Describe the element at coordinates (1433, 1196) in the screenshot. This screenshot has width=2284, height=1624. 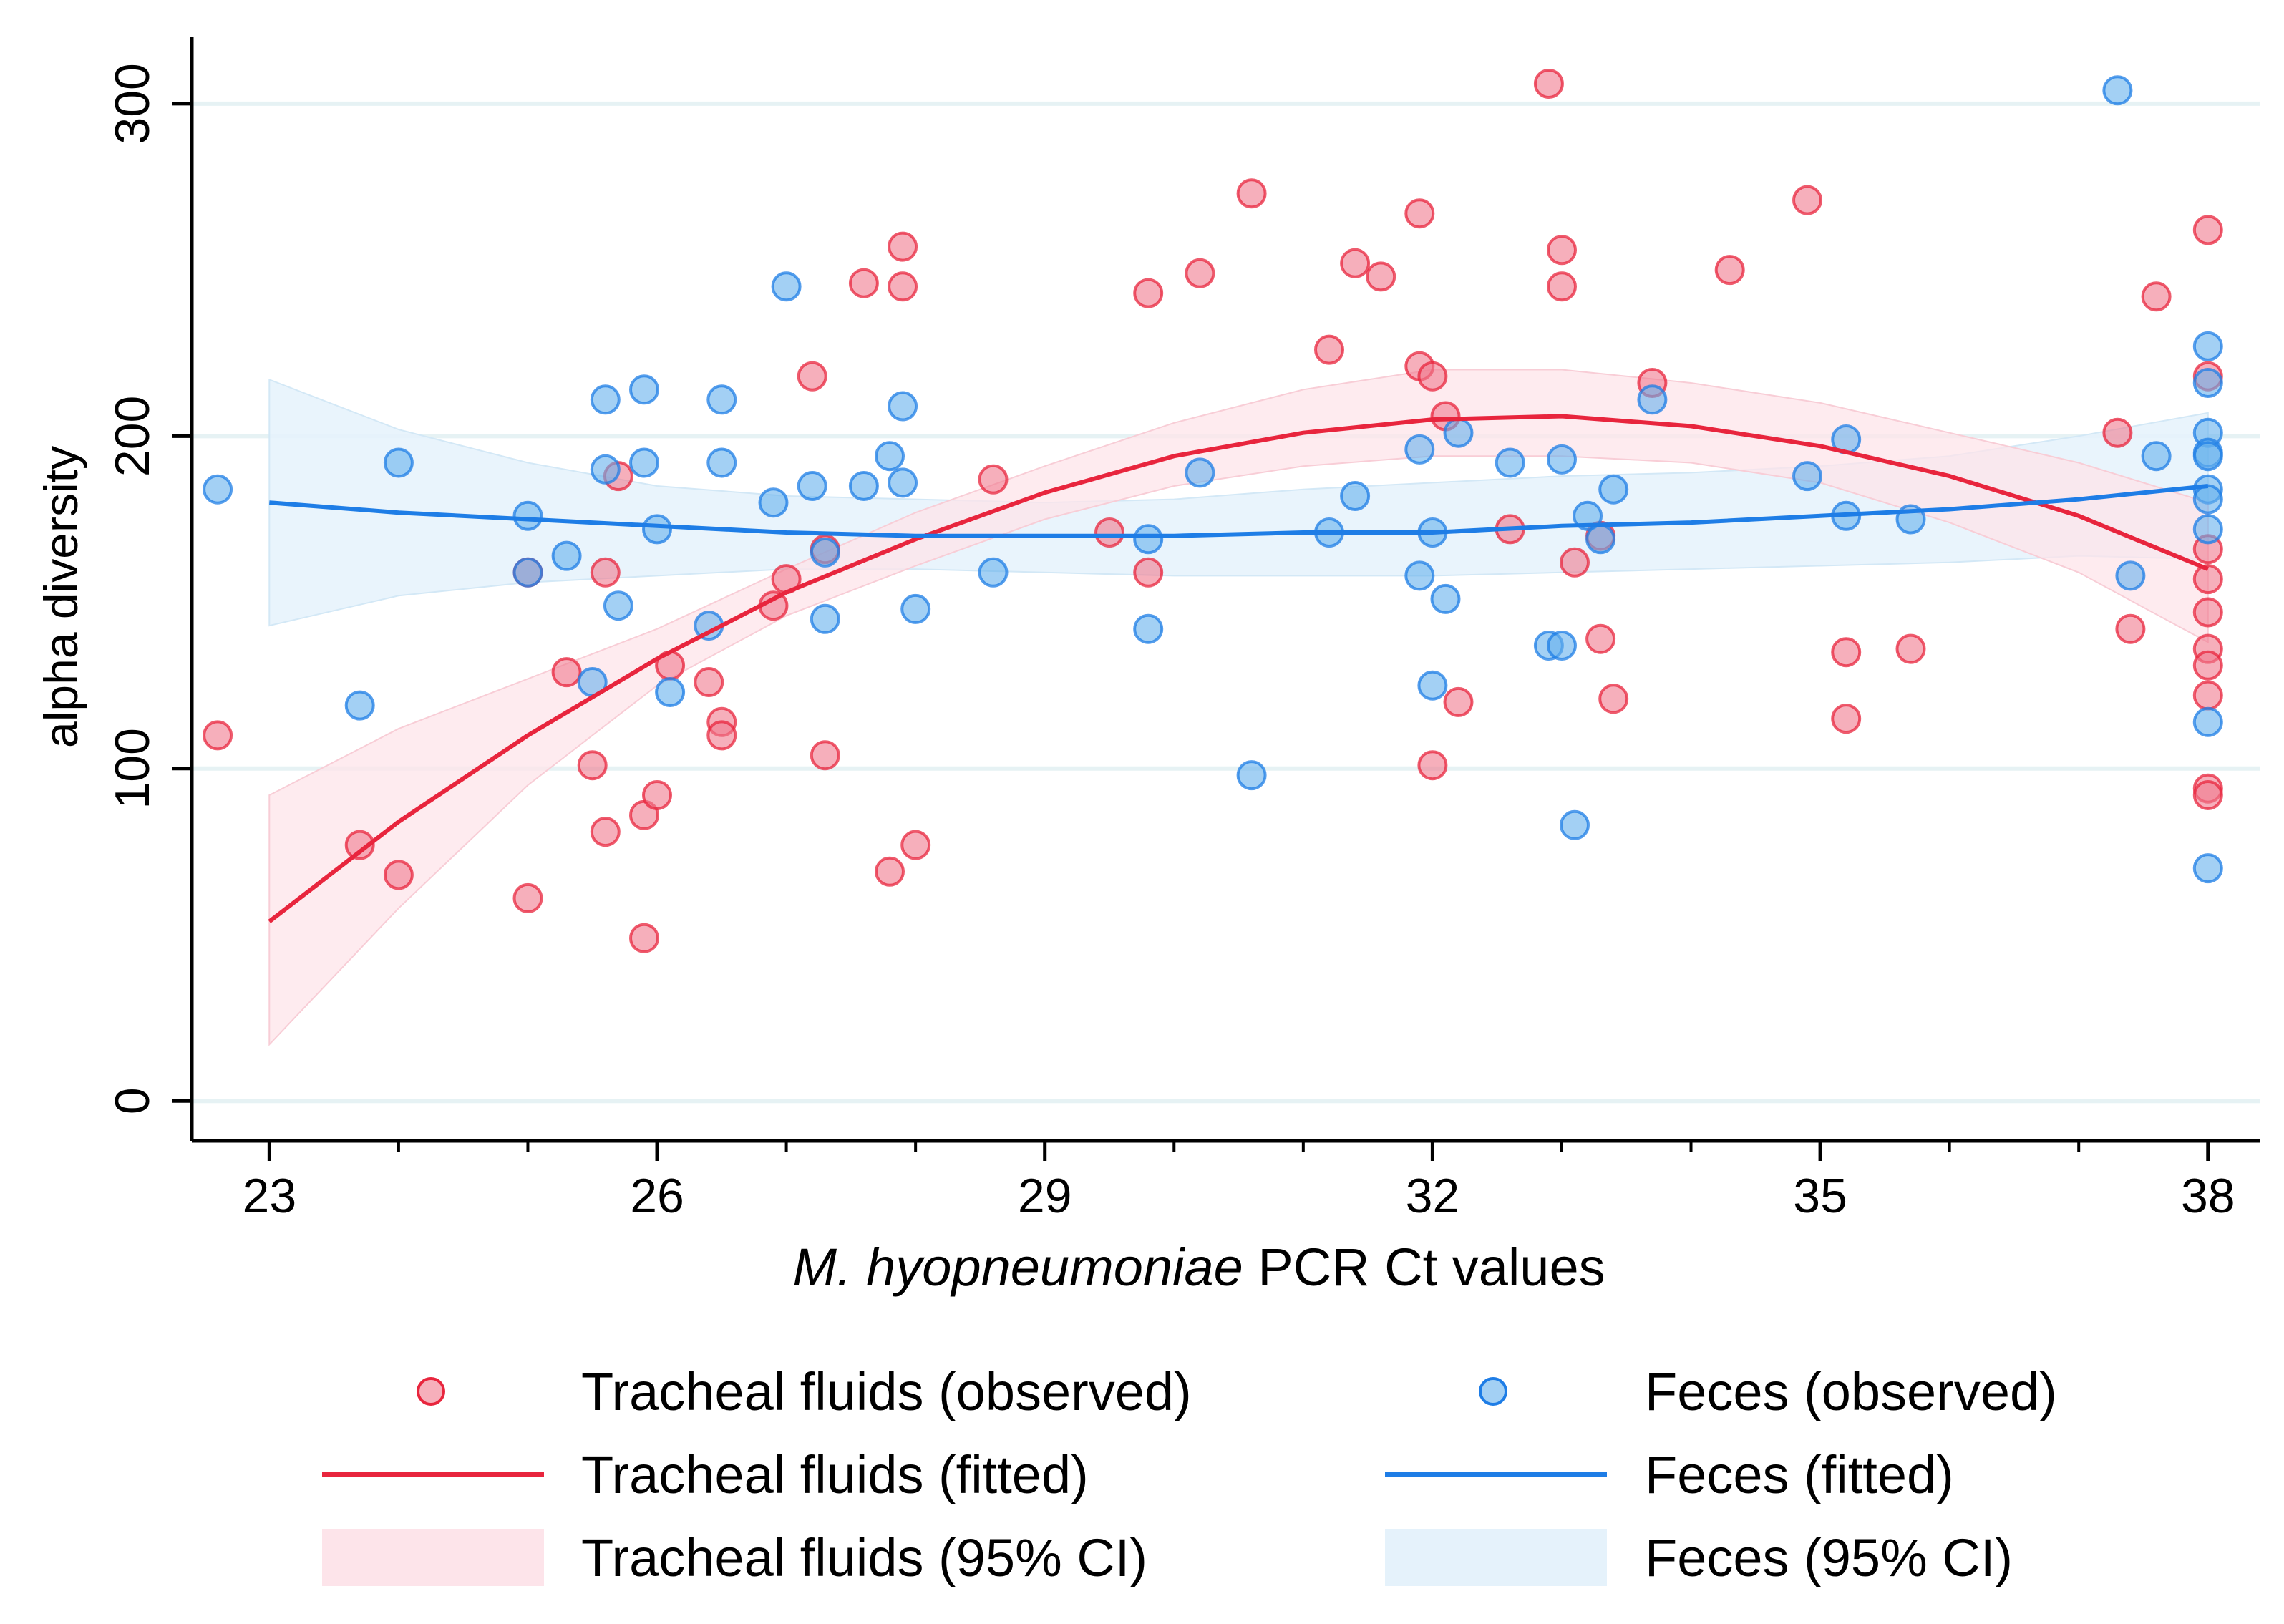
I see `x-tick-label-32: 32` at that location.